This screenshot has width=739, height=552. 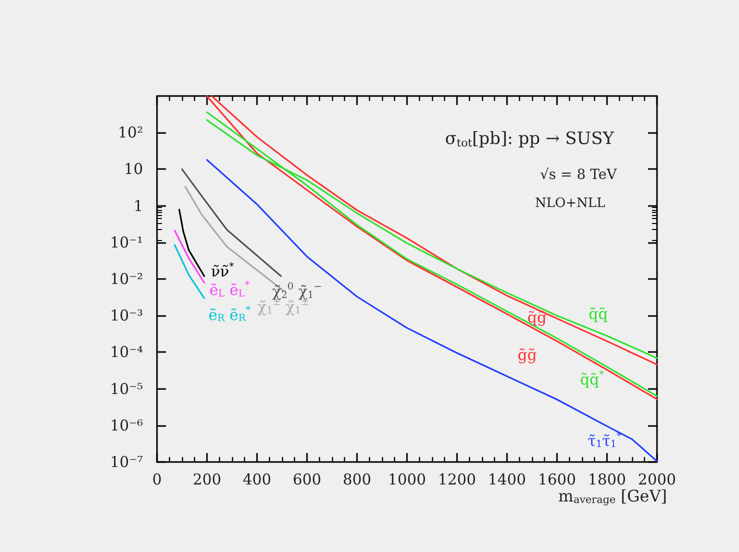 What do you see at coordinates (222, 271) in the screenshot?
I see `series-label: ν̃ν̃*` at bounding box center [222, 271].